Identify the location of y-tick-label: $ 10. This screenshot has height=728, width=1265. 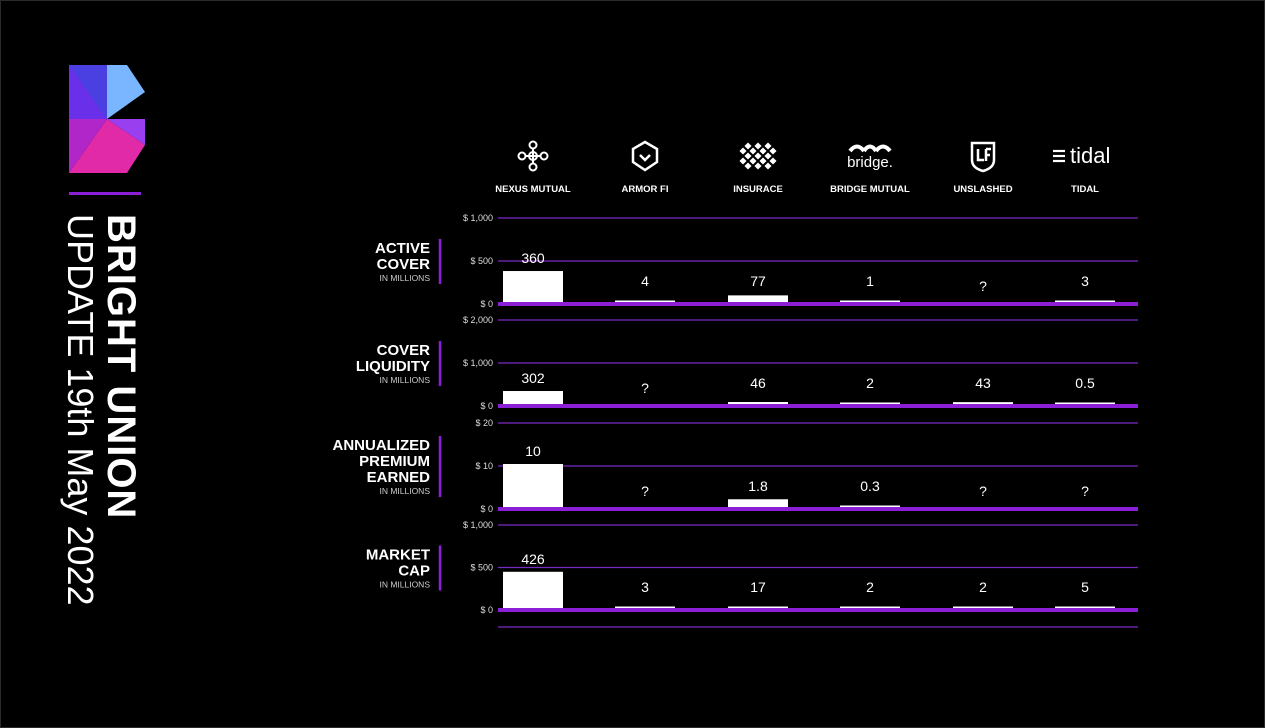
(484, 466).